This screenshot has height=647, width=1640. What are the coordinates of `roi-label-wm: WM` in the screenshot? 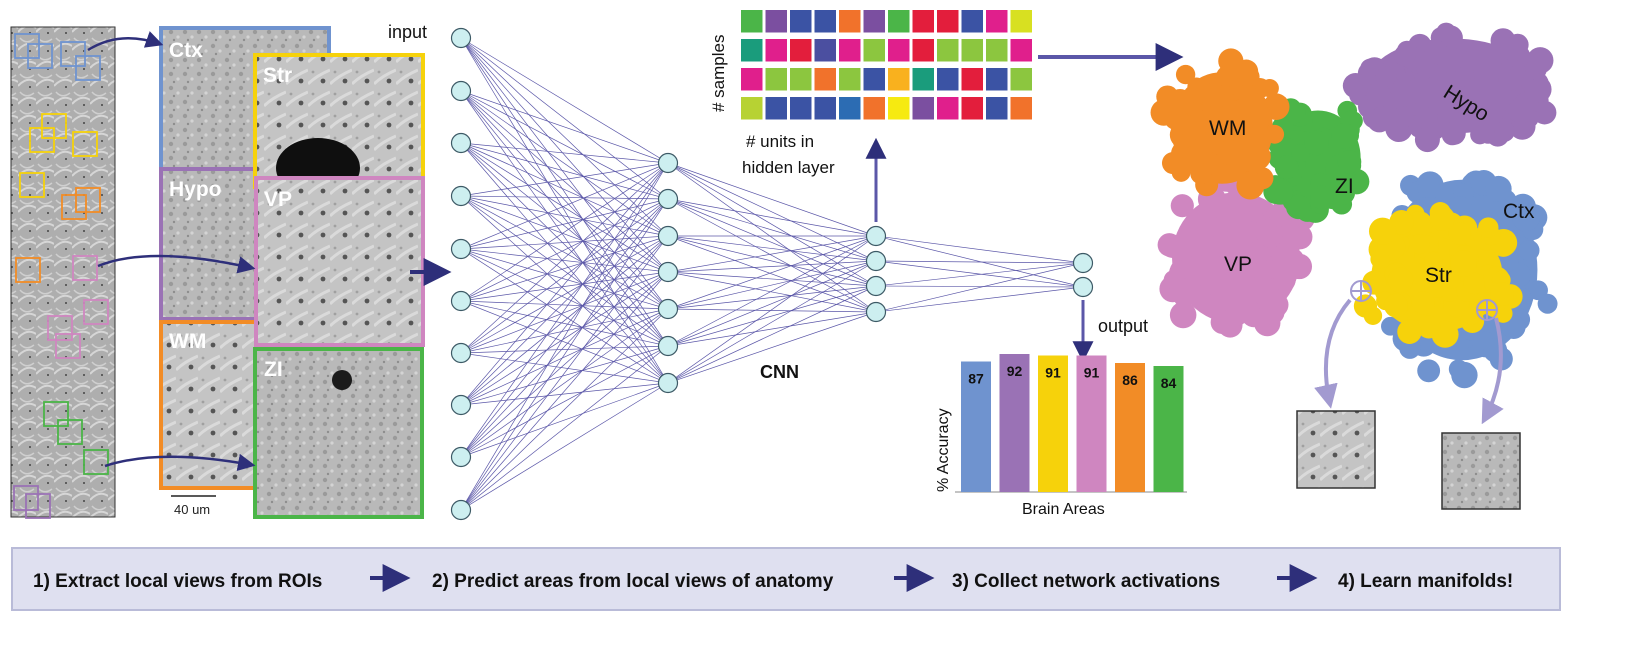 It's located at (187, 341).